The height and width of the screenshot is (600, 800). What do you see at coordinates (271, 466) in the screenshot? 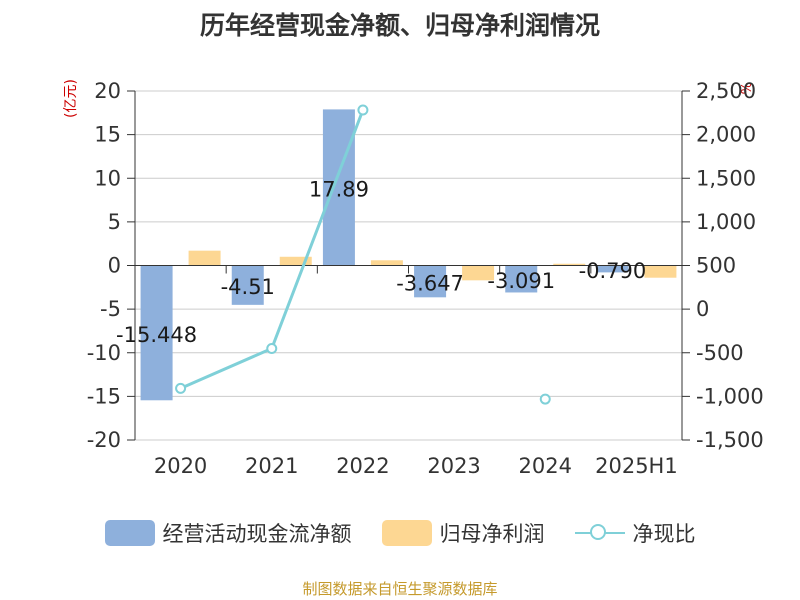
I see `category-label: 2021` at bounding box center [271, 466].